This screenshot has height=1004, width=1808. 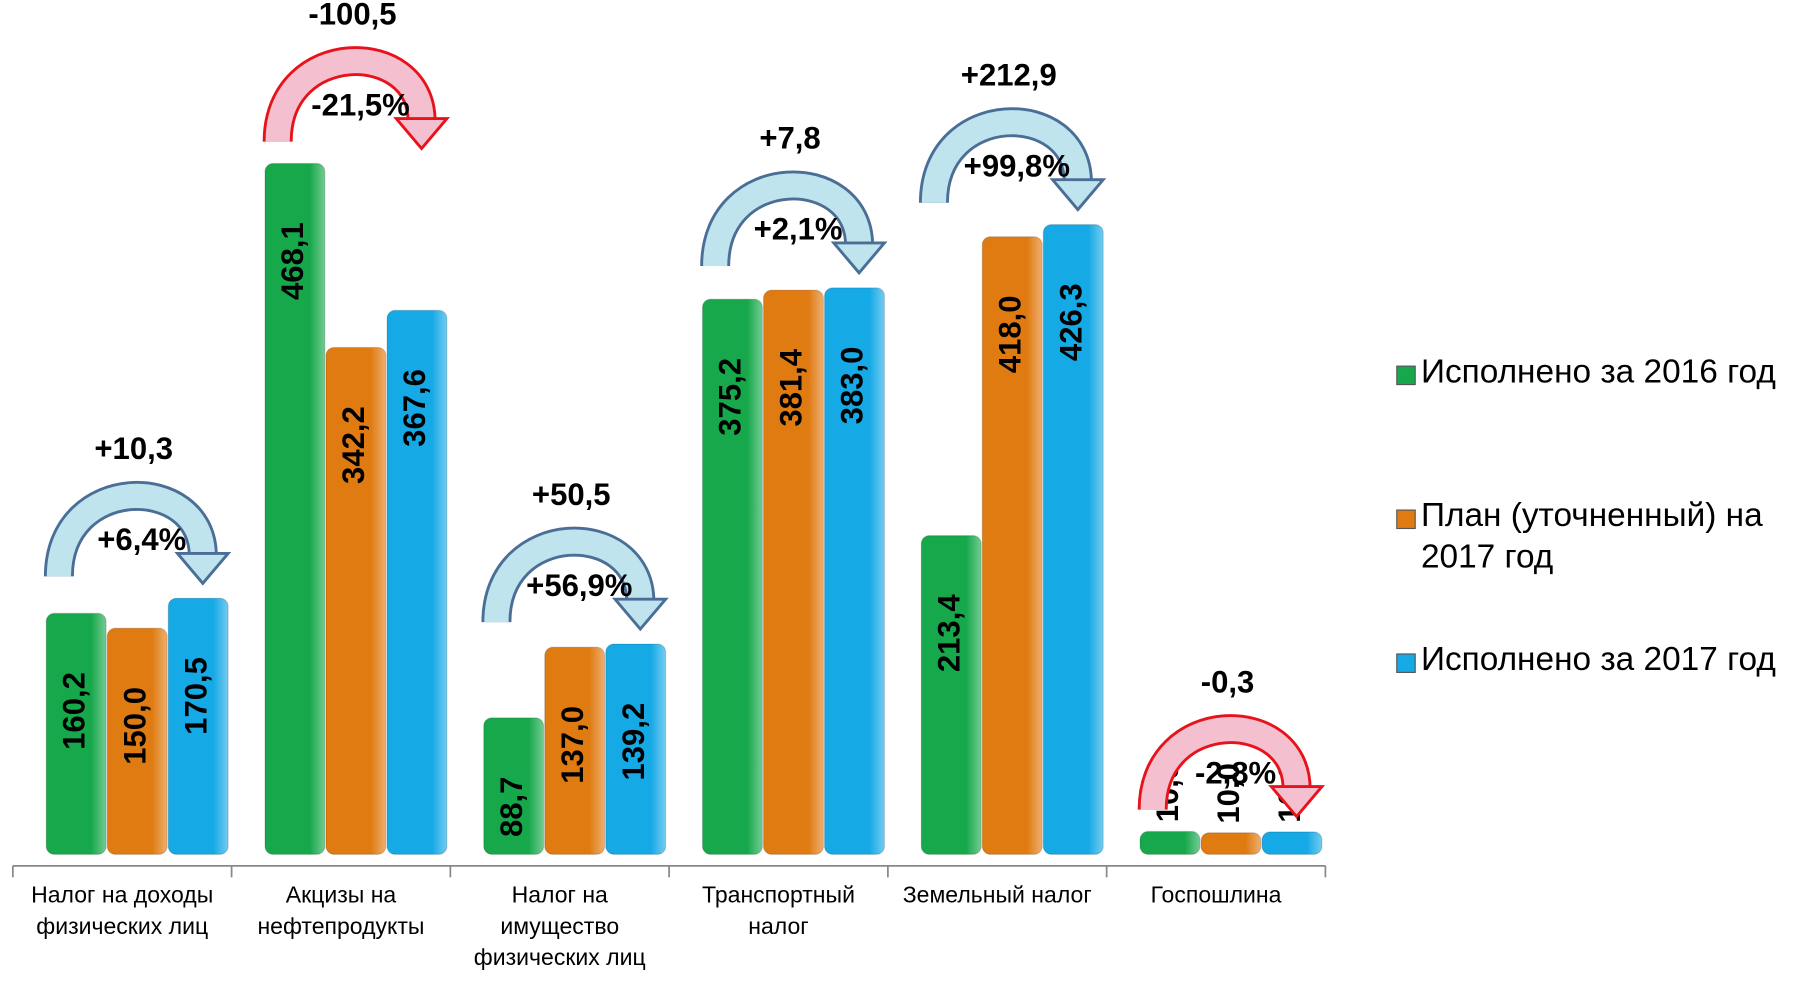 What do you see at coordinates (571, 494) in the screenshot?
I see `change-label: +50,5` at bounding box center [571, 494].